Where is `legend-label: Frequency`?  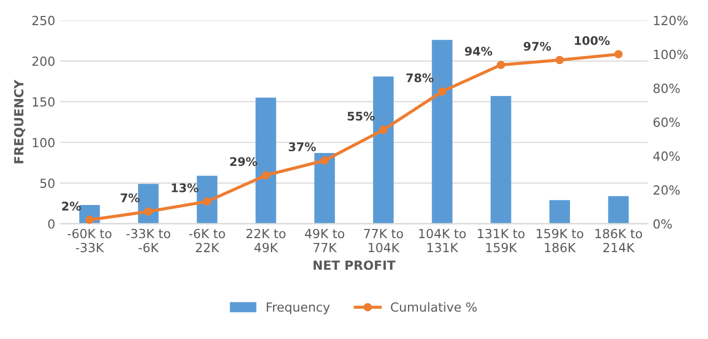 legend-label: Frequency is located at coordinates (298, 308).